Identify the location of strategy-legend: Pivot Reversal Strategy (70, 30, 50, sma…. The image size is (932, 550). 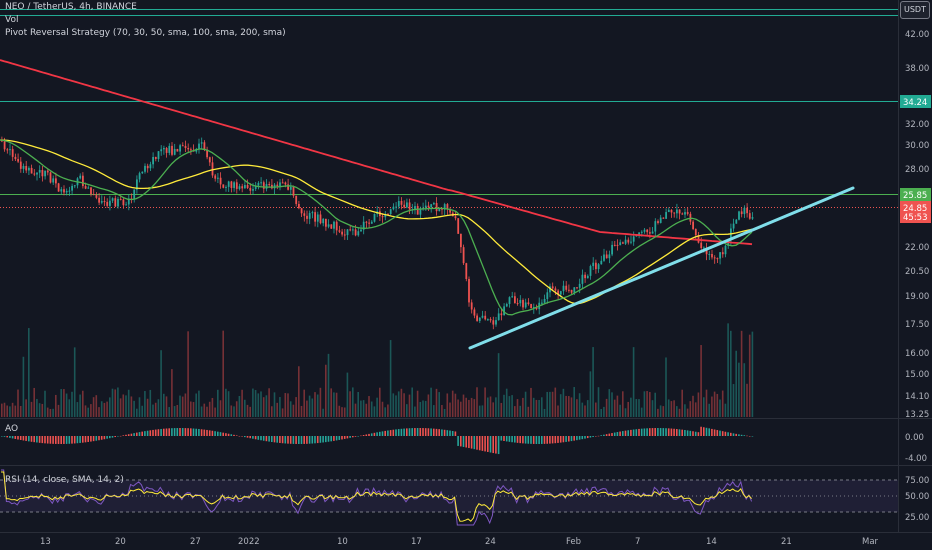
(145, 33).